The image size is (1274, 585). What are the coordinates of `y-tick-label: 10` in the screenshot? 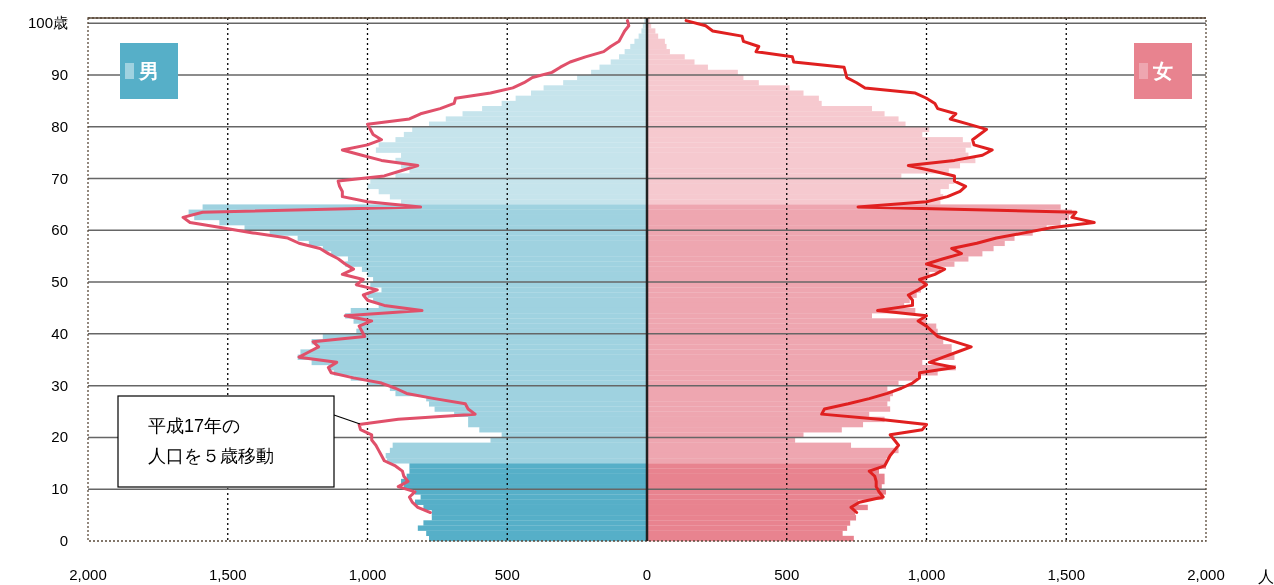 It's located at (59, 489).